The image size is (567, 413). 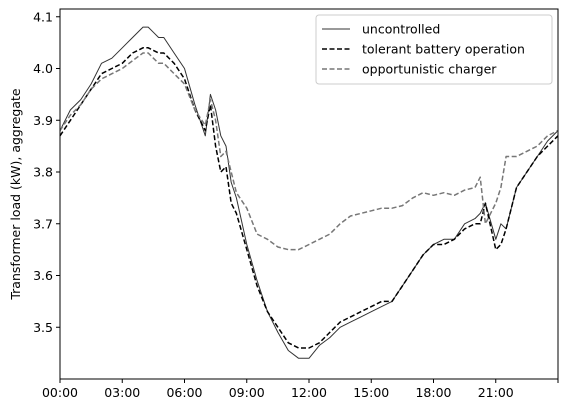 What do you see at coordinates (43, 223) in the screenshot?
I see `y-tick-label: 3.7` at bounding box center [43, 223].